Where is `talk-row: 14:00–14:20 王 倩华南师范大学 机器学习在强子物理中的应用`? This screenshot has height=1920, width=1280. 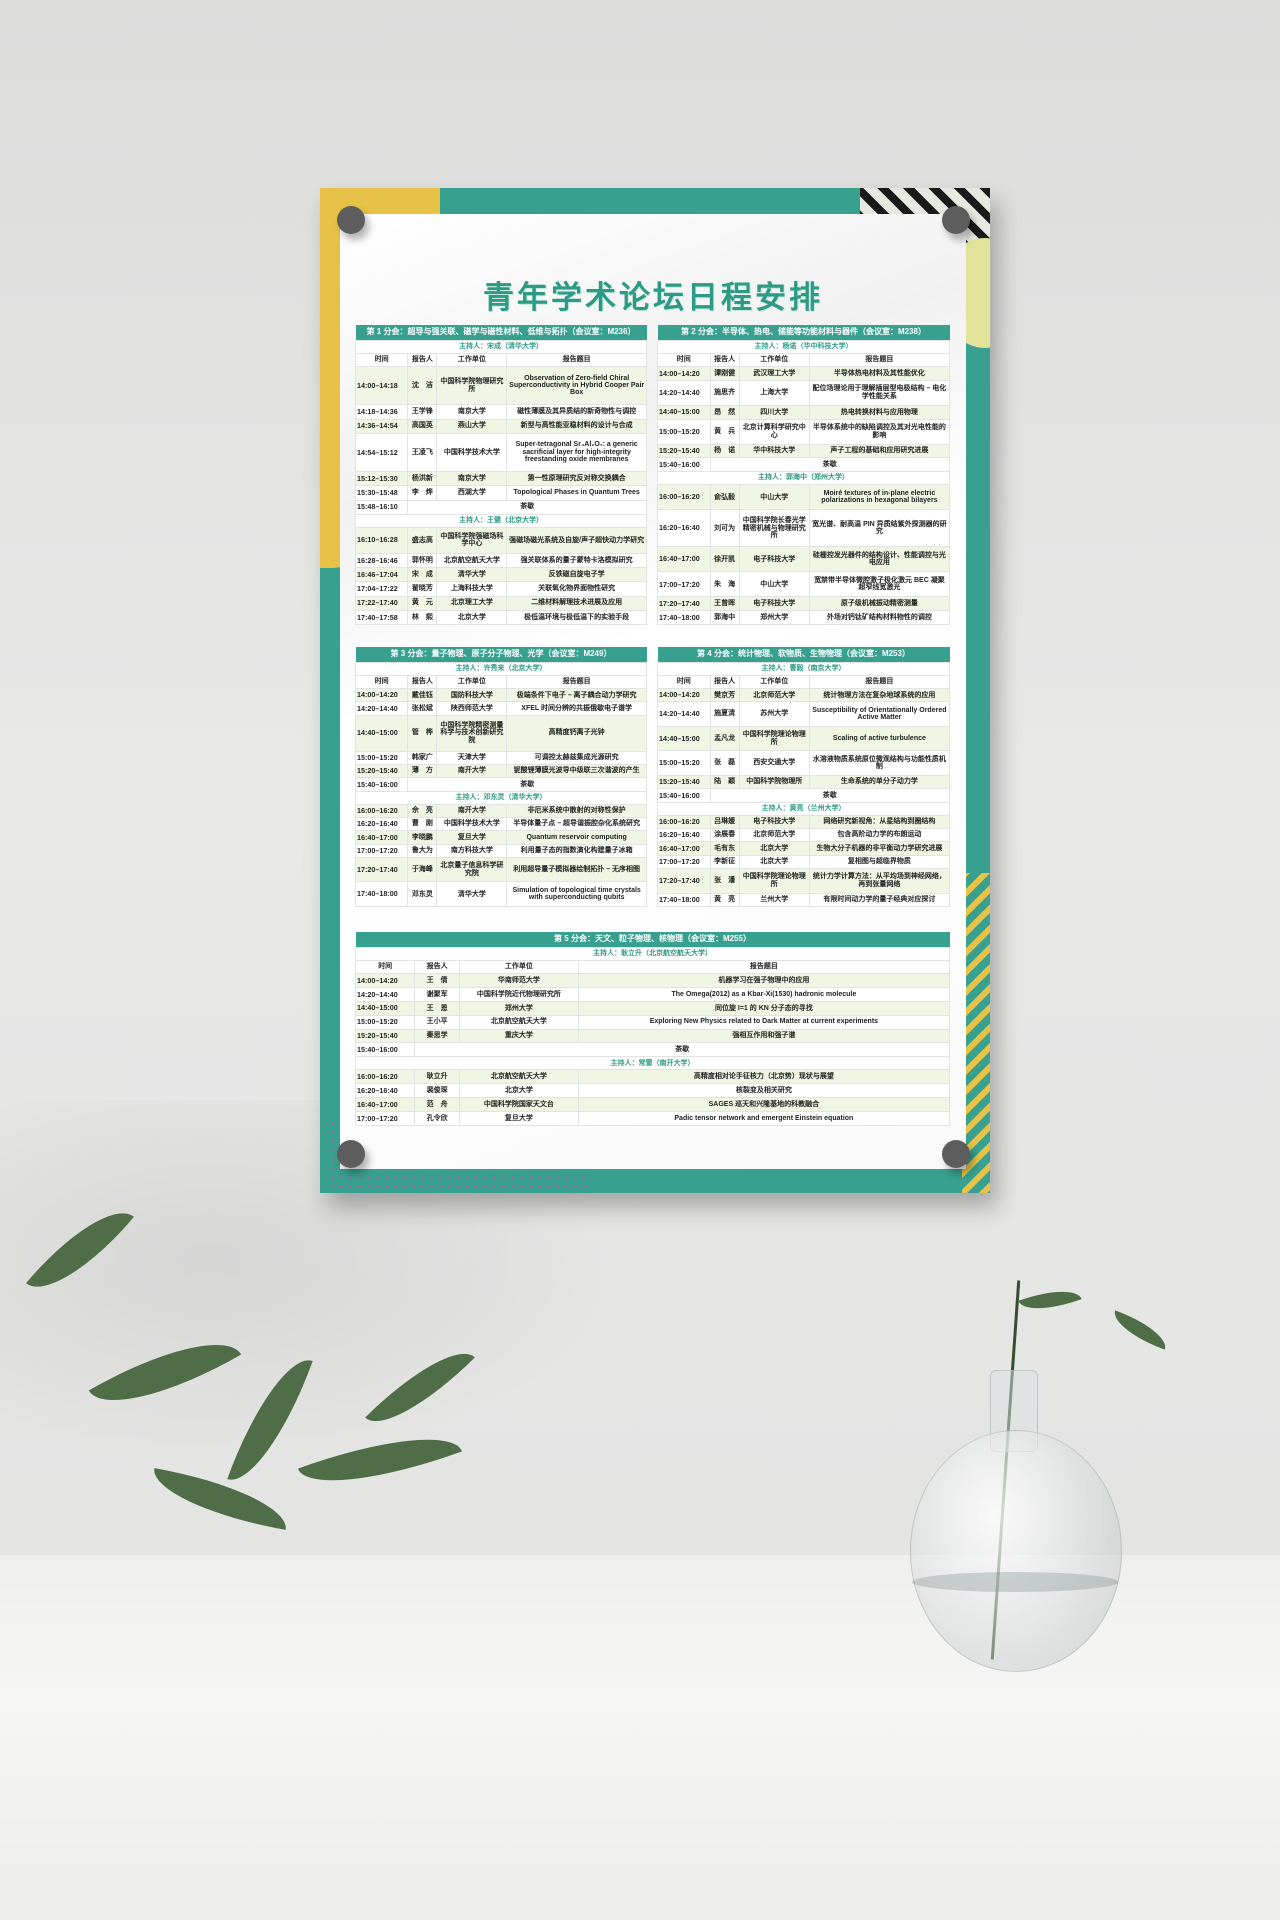 talk-row: 14:00–14:20 王 倩华南师范大学 机器学习在强子物理中的应用 is located at coordinates (652, 980).